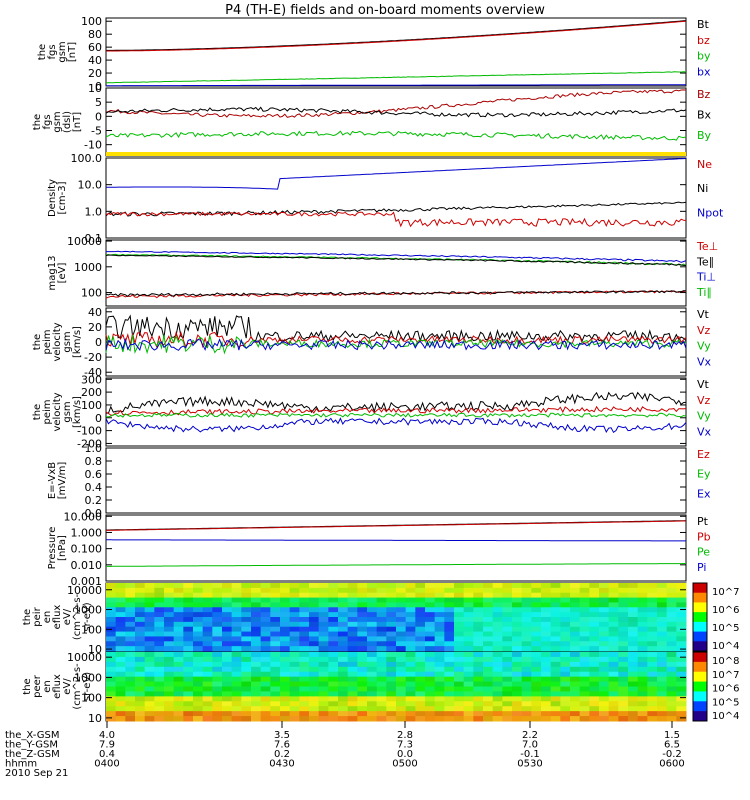  What do you see at coordinates (725, 675) in the screenshot?
I see `colorbar-label: 10^7` at bounding box center [725, 675].